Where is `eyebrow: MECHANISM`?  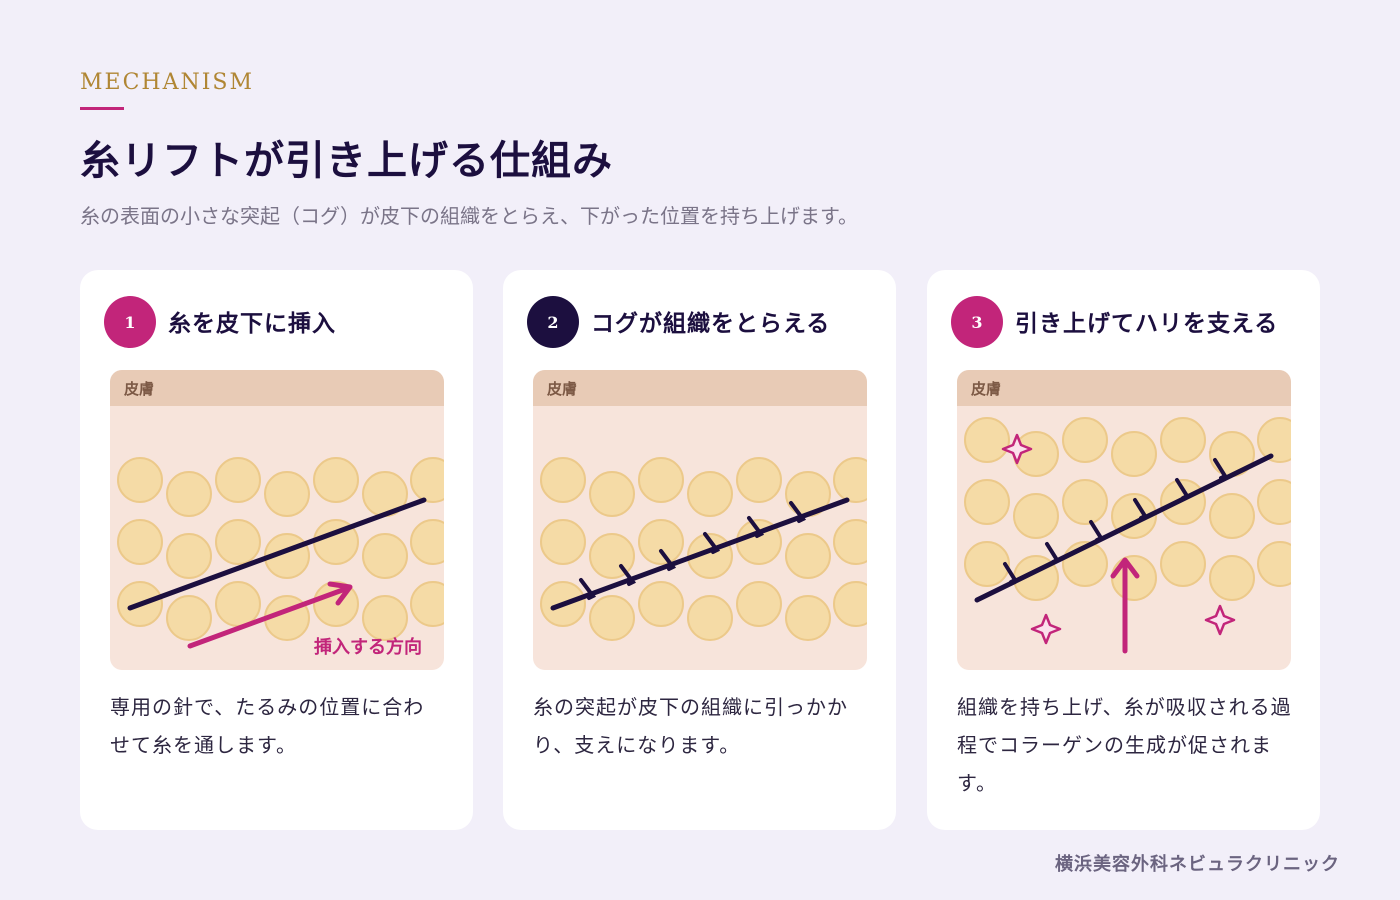 eyebrow: MECHANISM is located at coordinates (167, 82).